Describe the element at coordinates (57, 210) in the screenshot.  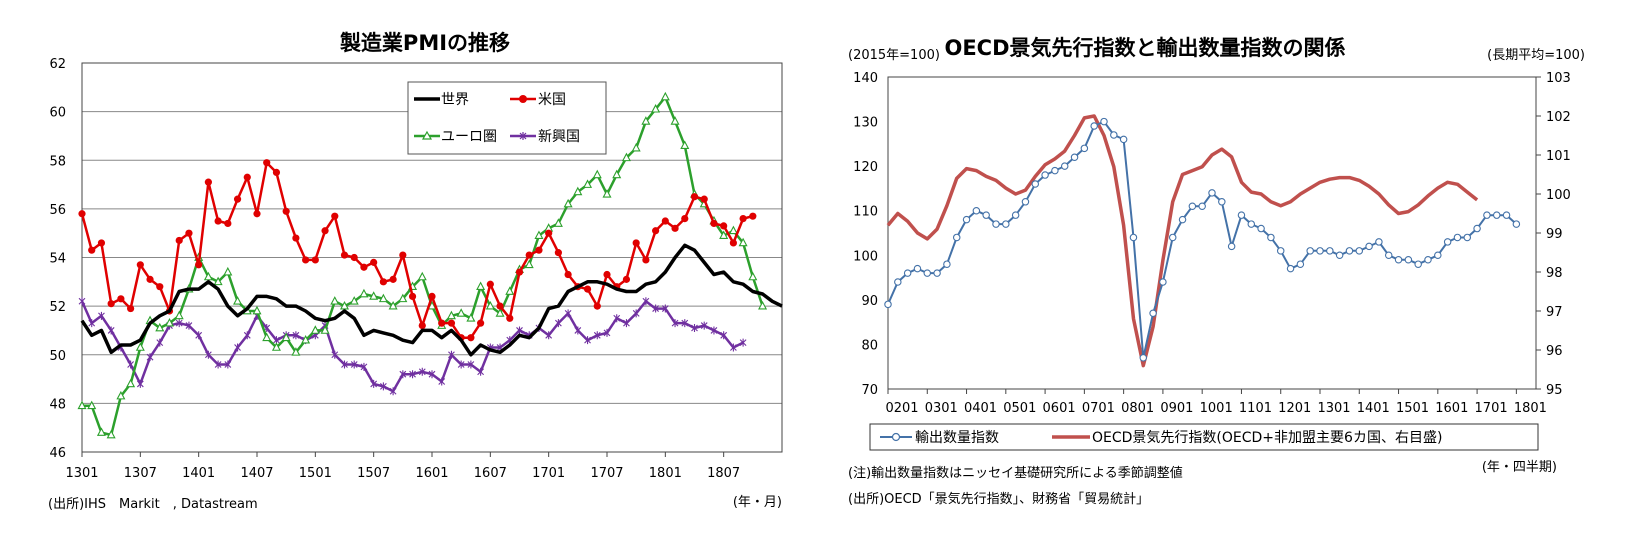
I see `left-y-tick-label: 56` at that location.